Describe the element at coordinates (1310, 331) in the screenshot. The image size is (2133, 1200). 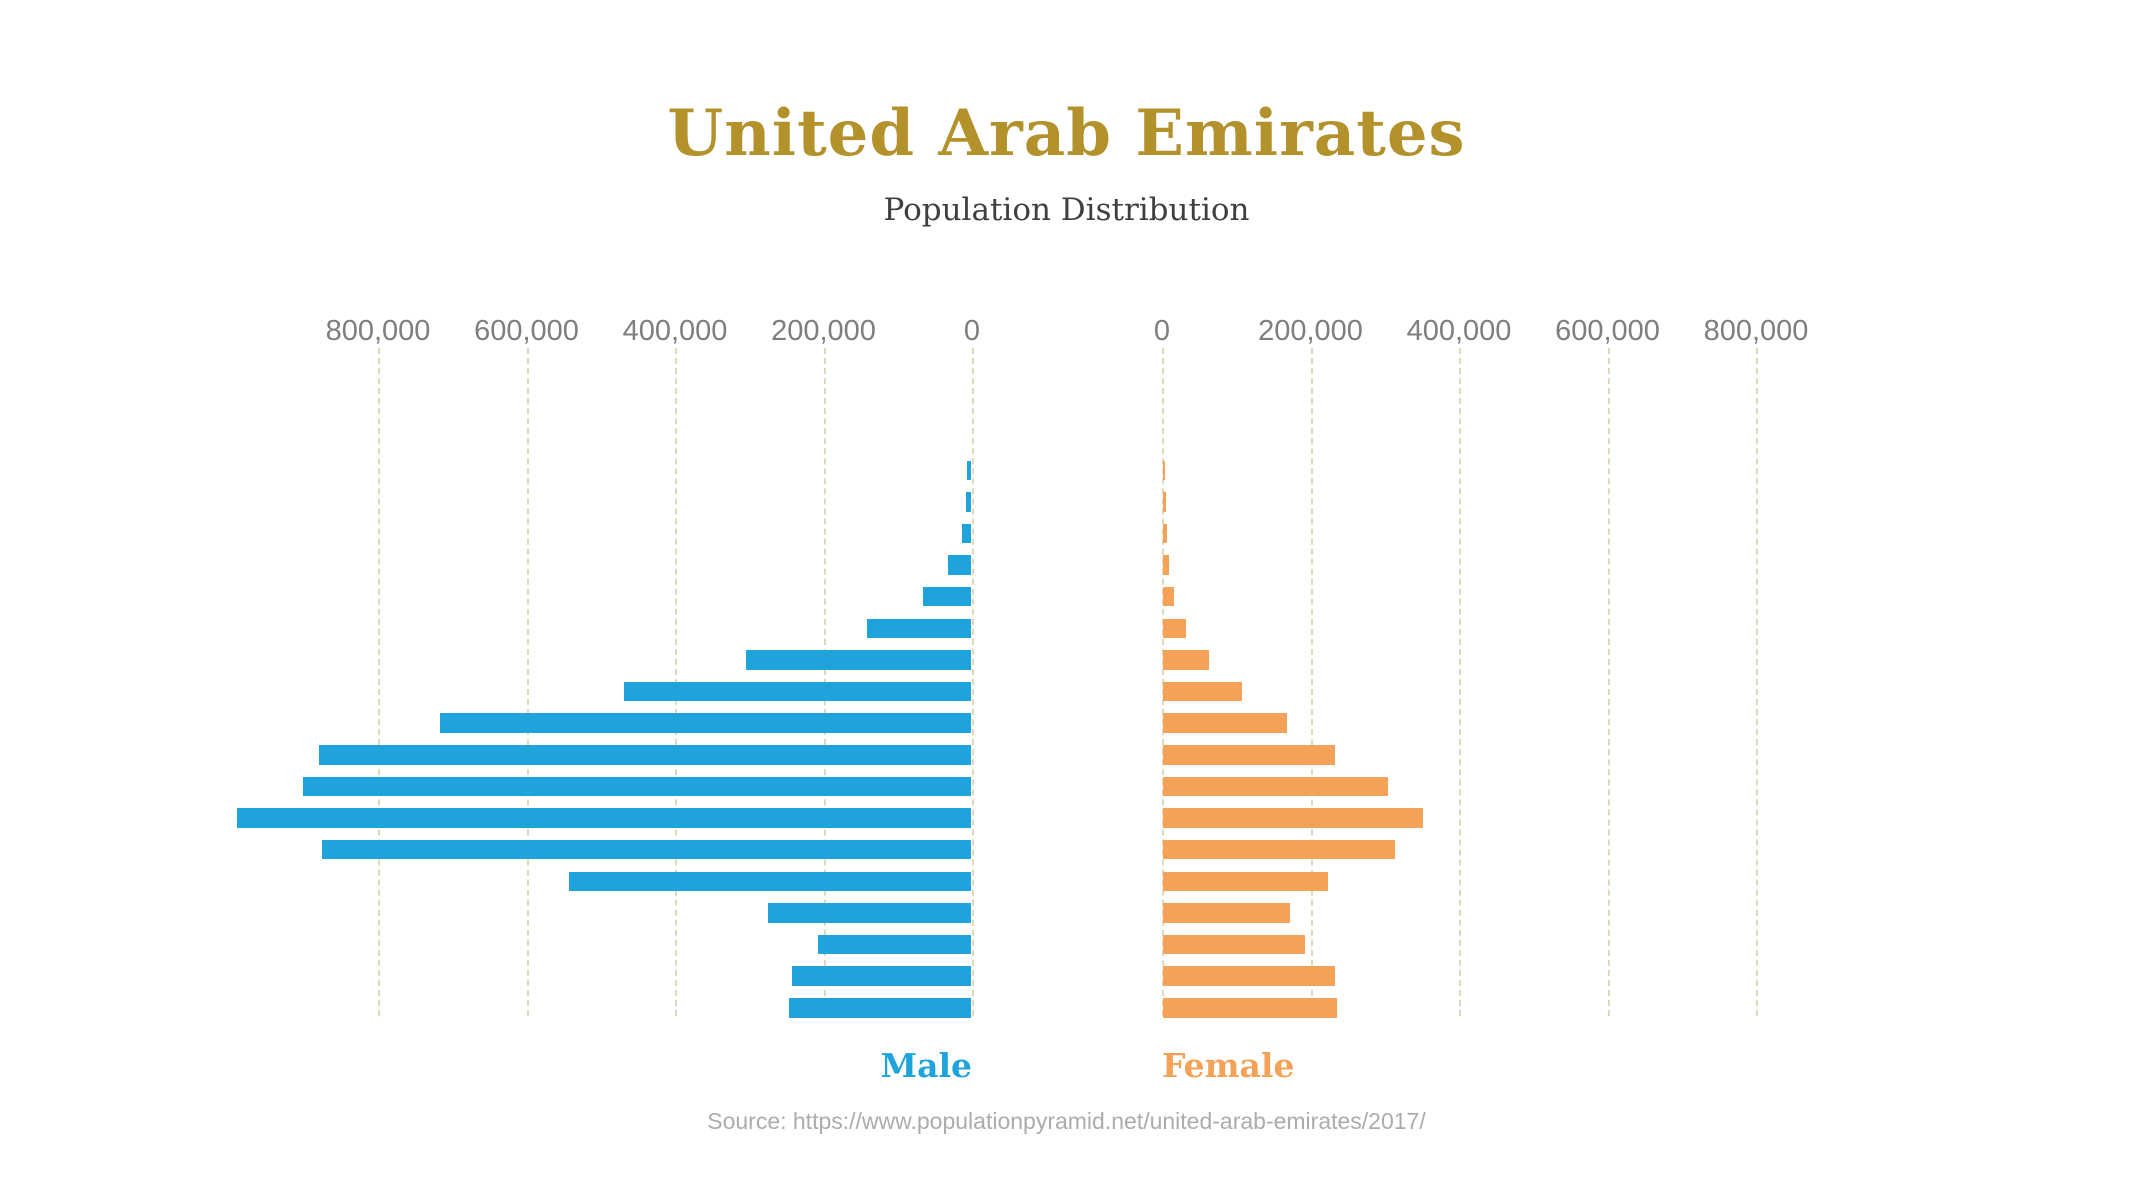
I see `x-tick-label-female: 200,000` at that location.